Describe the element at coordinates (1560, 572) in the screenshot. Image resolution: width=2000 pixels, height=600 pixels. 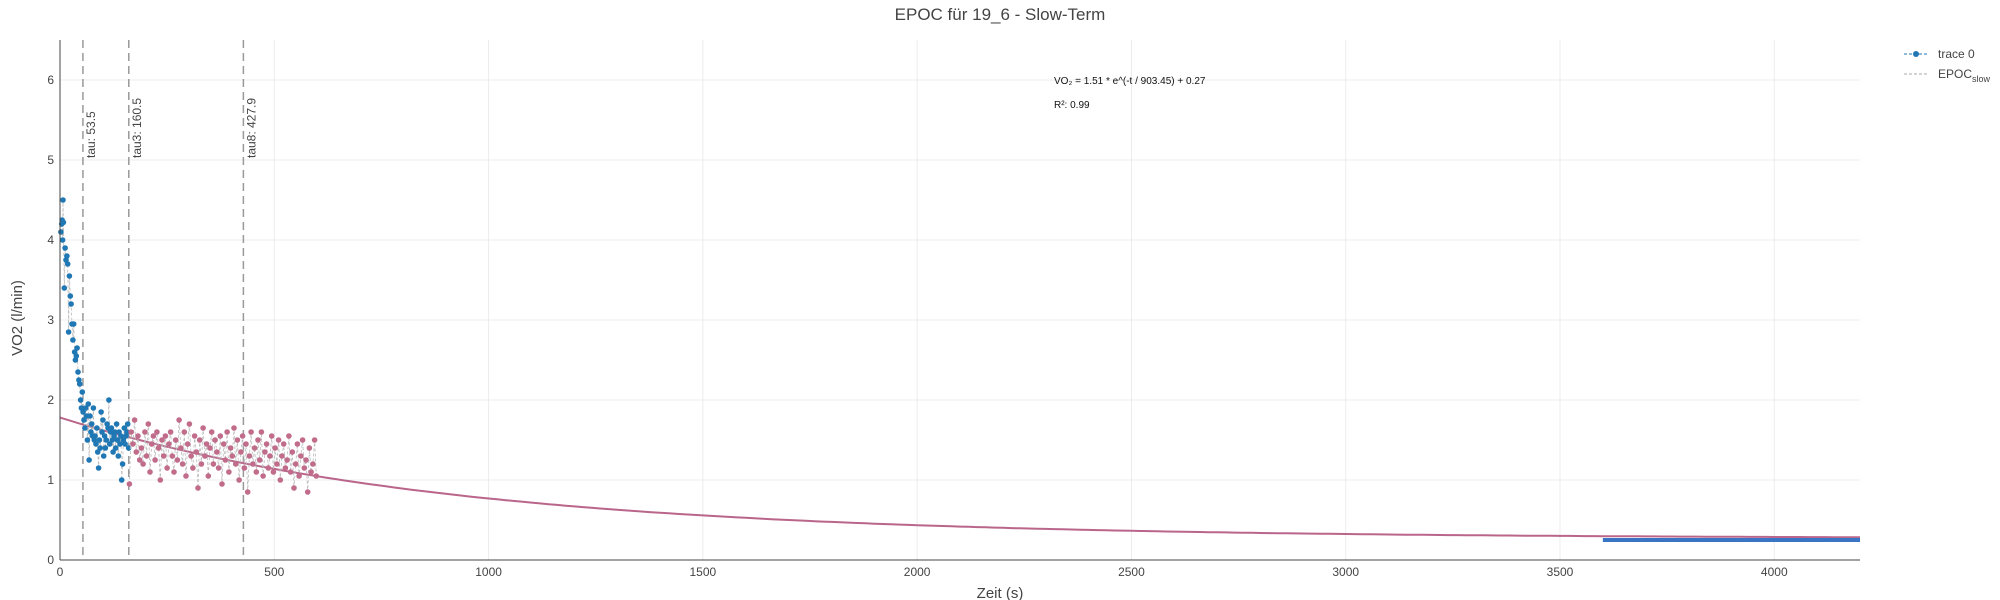
I see `x-tick-label: 3500` at that location.